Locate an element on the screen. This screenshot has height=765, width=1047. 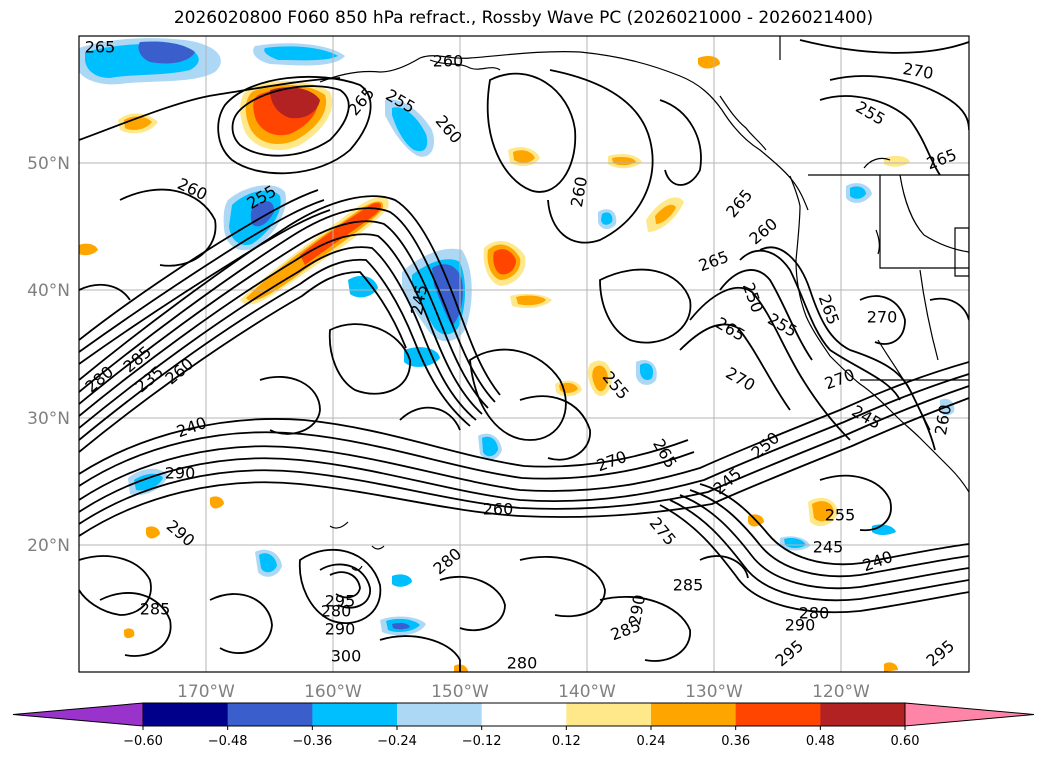
contour-label: 245 is located at coordinates (828, 547).